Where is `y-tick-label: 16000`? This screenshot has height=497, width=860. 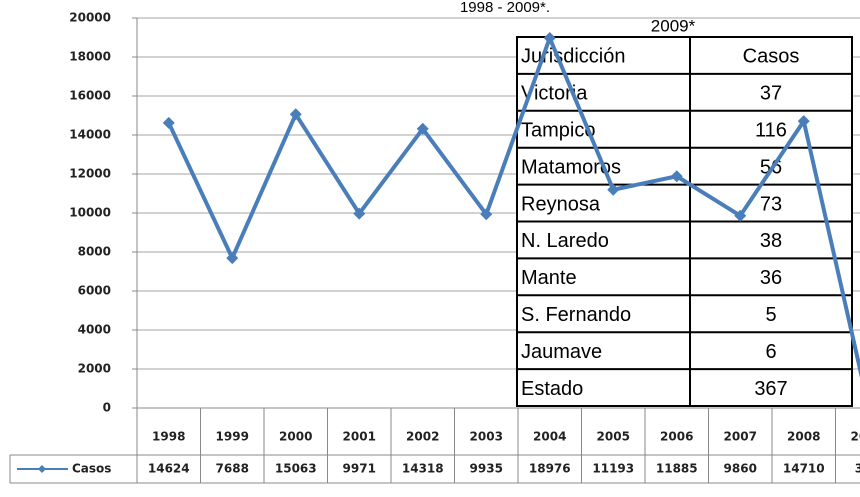
y-tick-label: 16000 is located at coordinates (90, 96).